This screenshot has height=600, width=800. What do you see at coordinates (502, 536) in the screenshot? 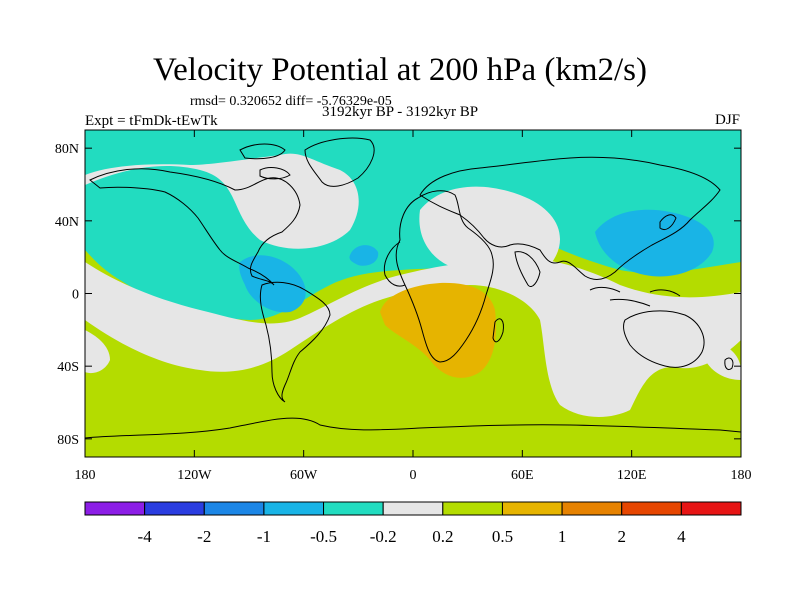
I see `colorbar-label: 0.5` at bounding box center [502, 536].